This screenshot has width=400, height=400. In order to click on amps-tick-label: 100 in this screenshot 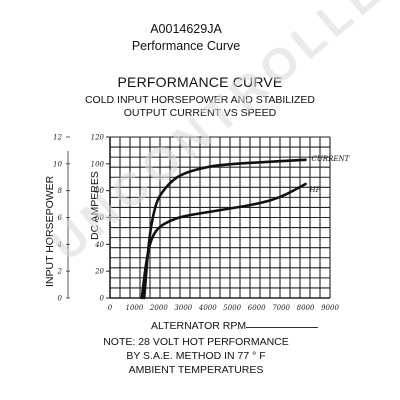, I will do `click(98, 164)`.